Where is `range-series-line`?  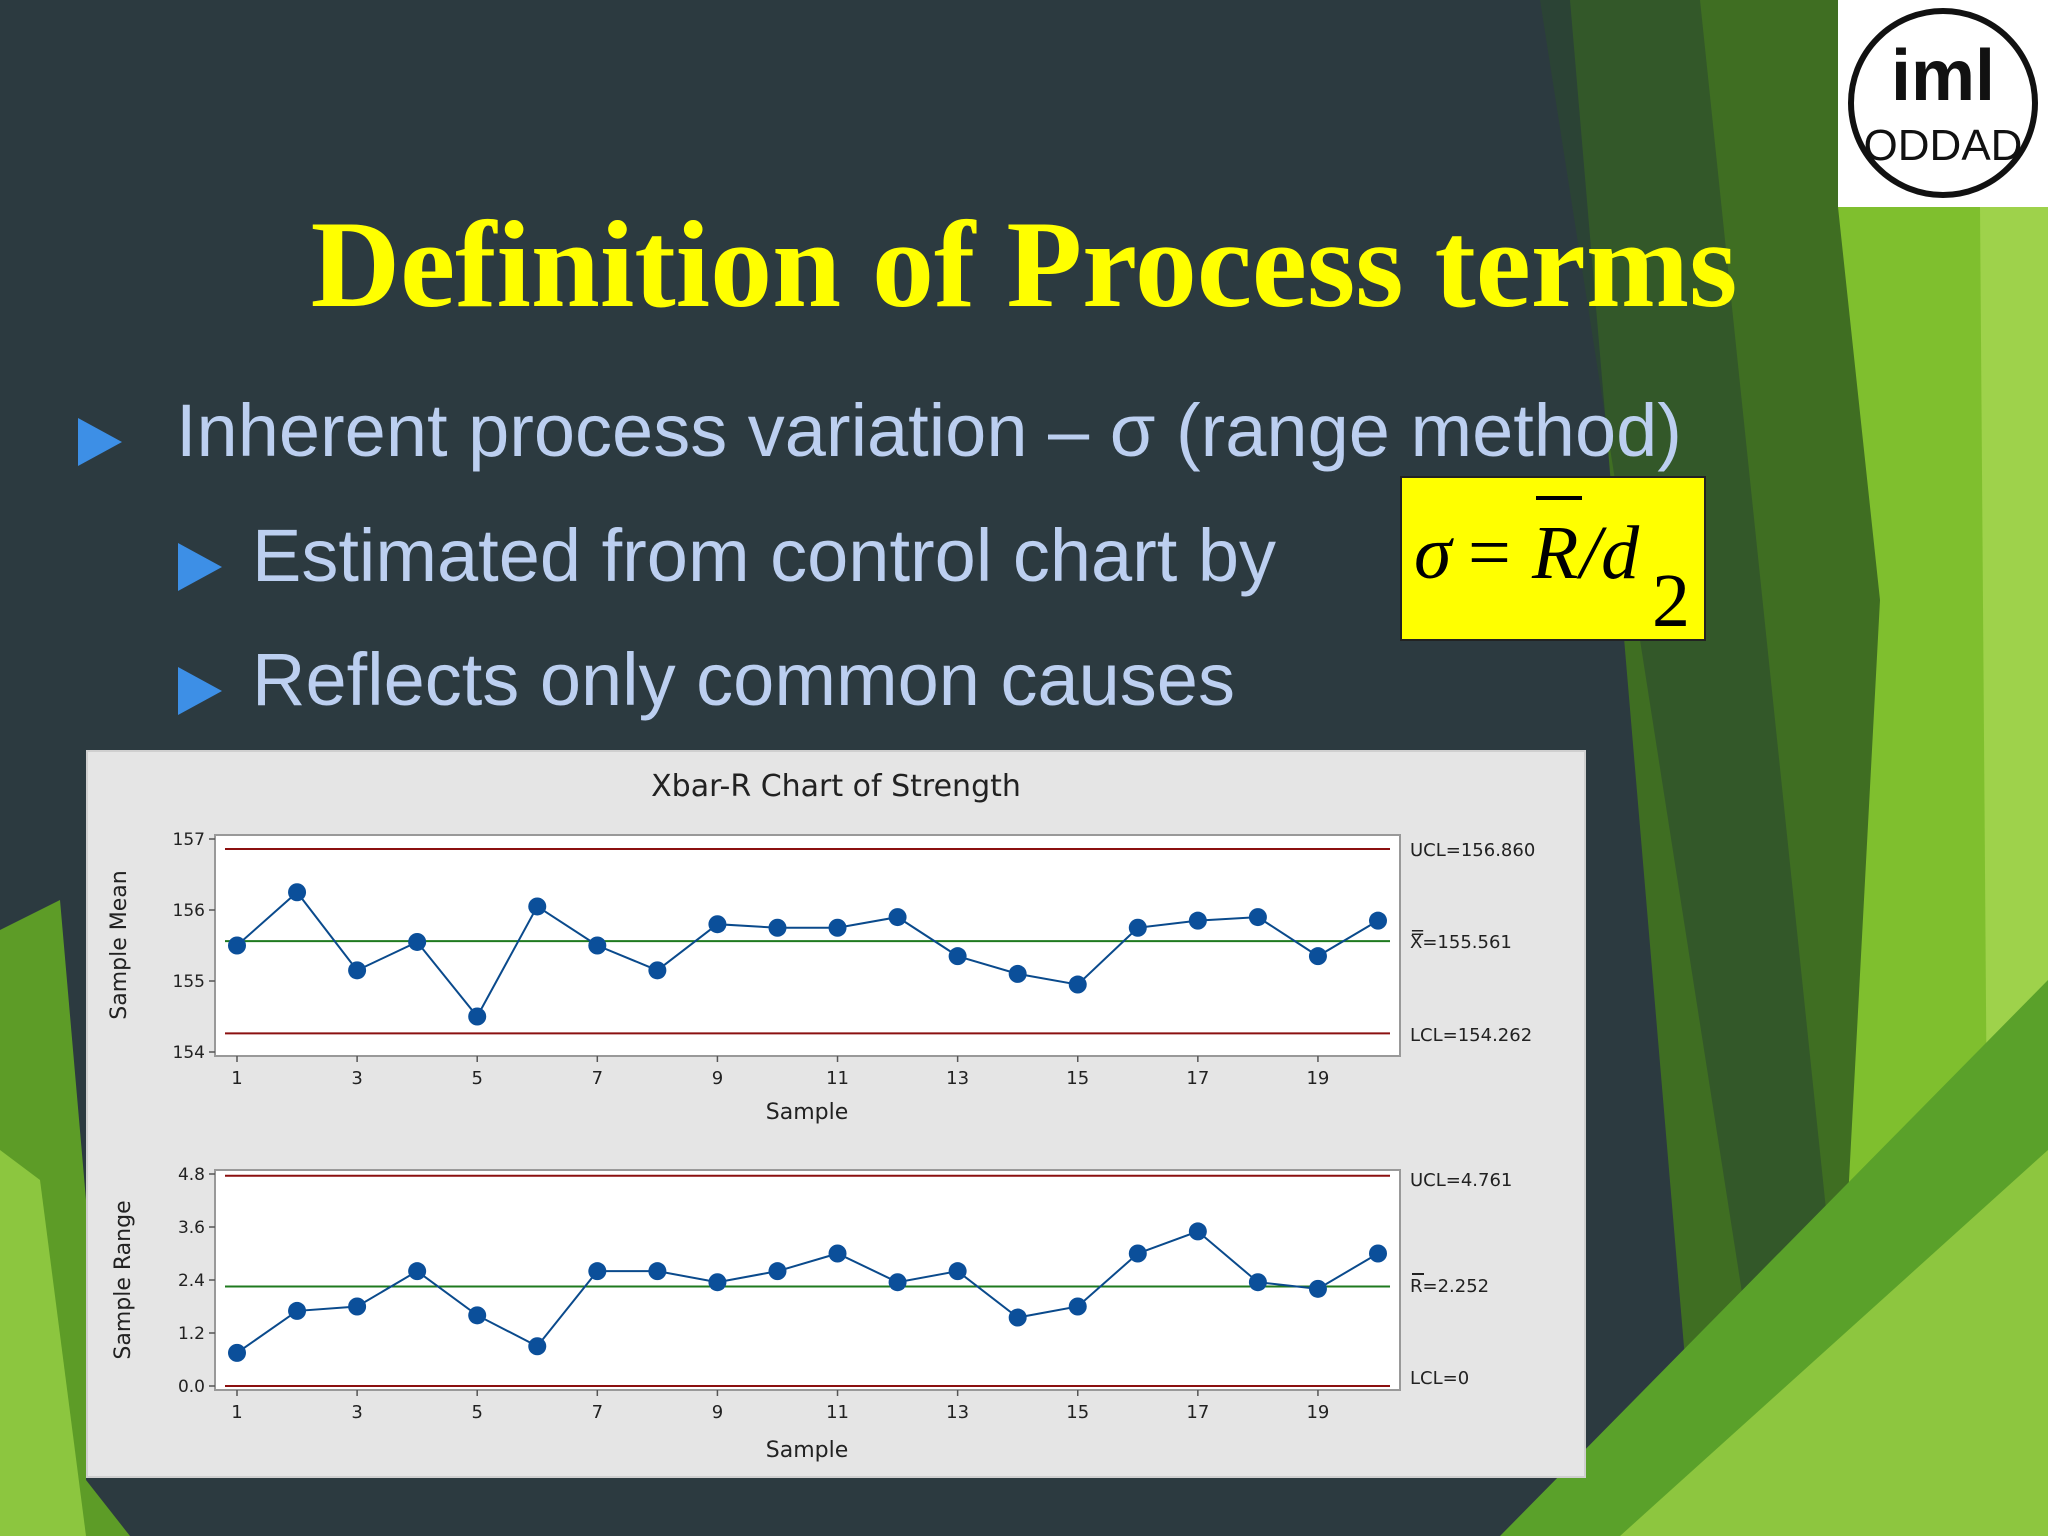
range-series-line is located at coordinates (807, 1292).